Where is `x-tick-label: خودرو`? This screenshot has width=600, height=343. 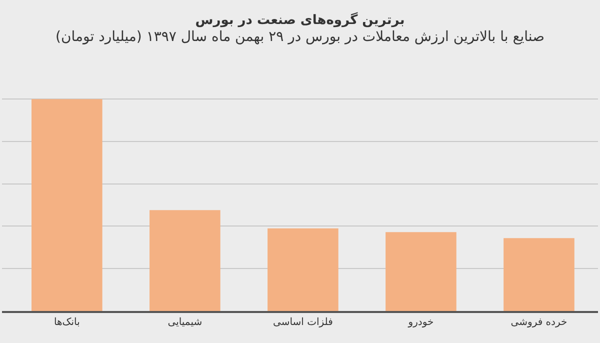
x-tick-label: خودرو is located at coordinates (420, 322).